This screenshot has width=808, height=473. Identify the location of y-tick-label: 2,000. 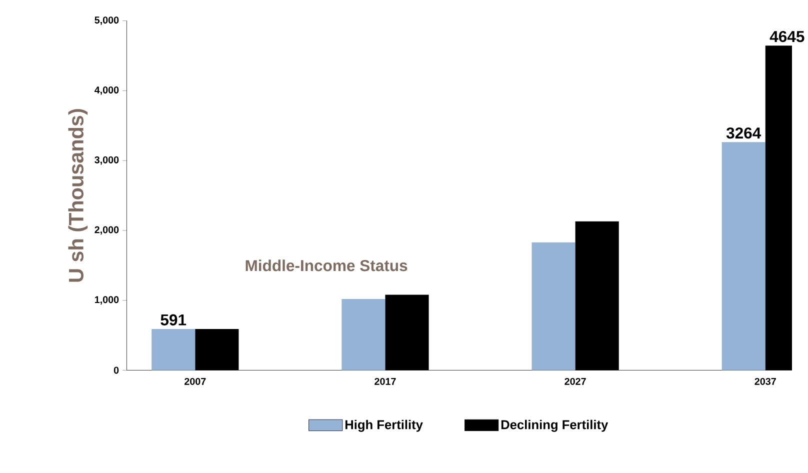
(106, 230).